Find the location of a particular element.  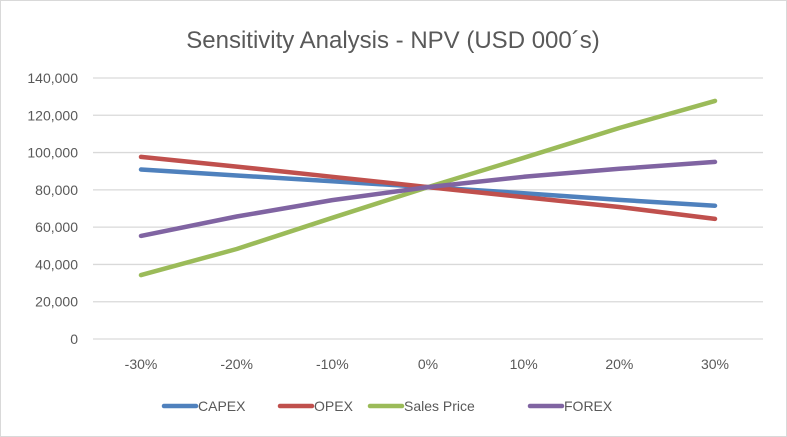

y-tick-label: 60,000 is located at coordinates (56, 227).